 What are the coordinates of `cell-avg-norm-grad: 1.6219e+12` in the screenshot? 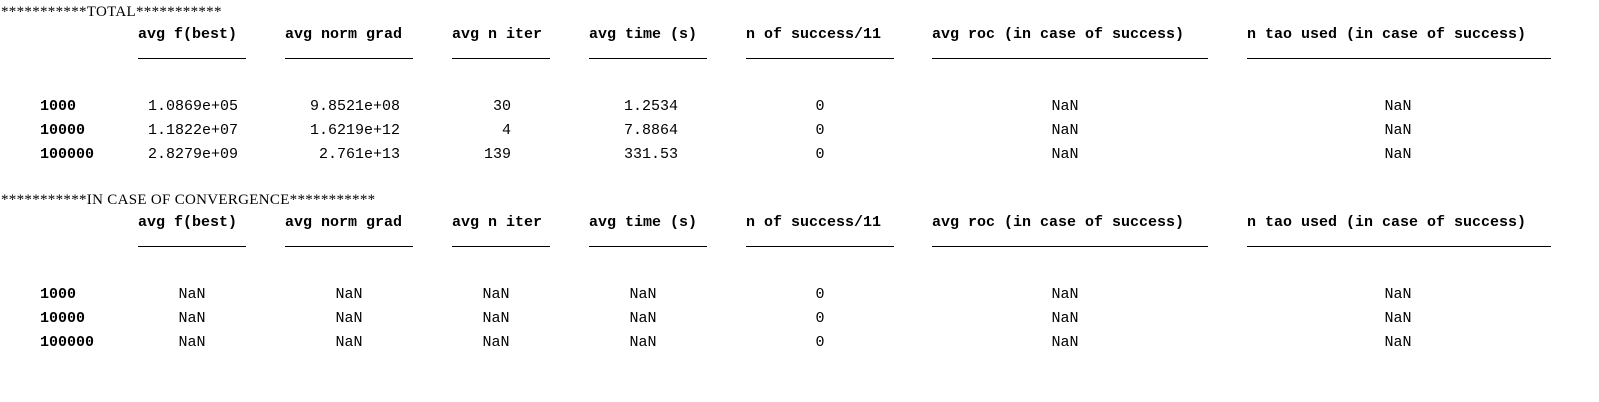 It's located at (354, 130).